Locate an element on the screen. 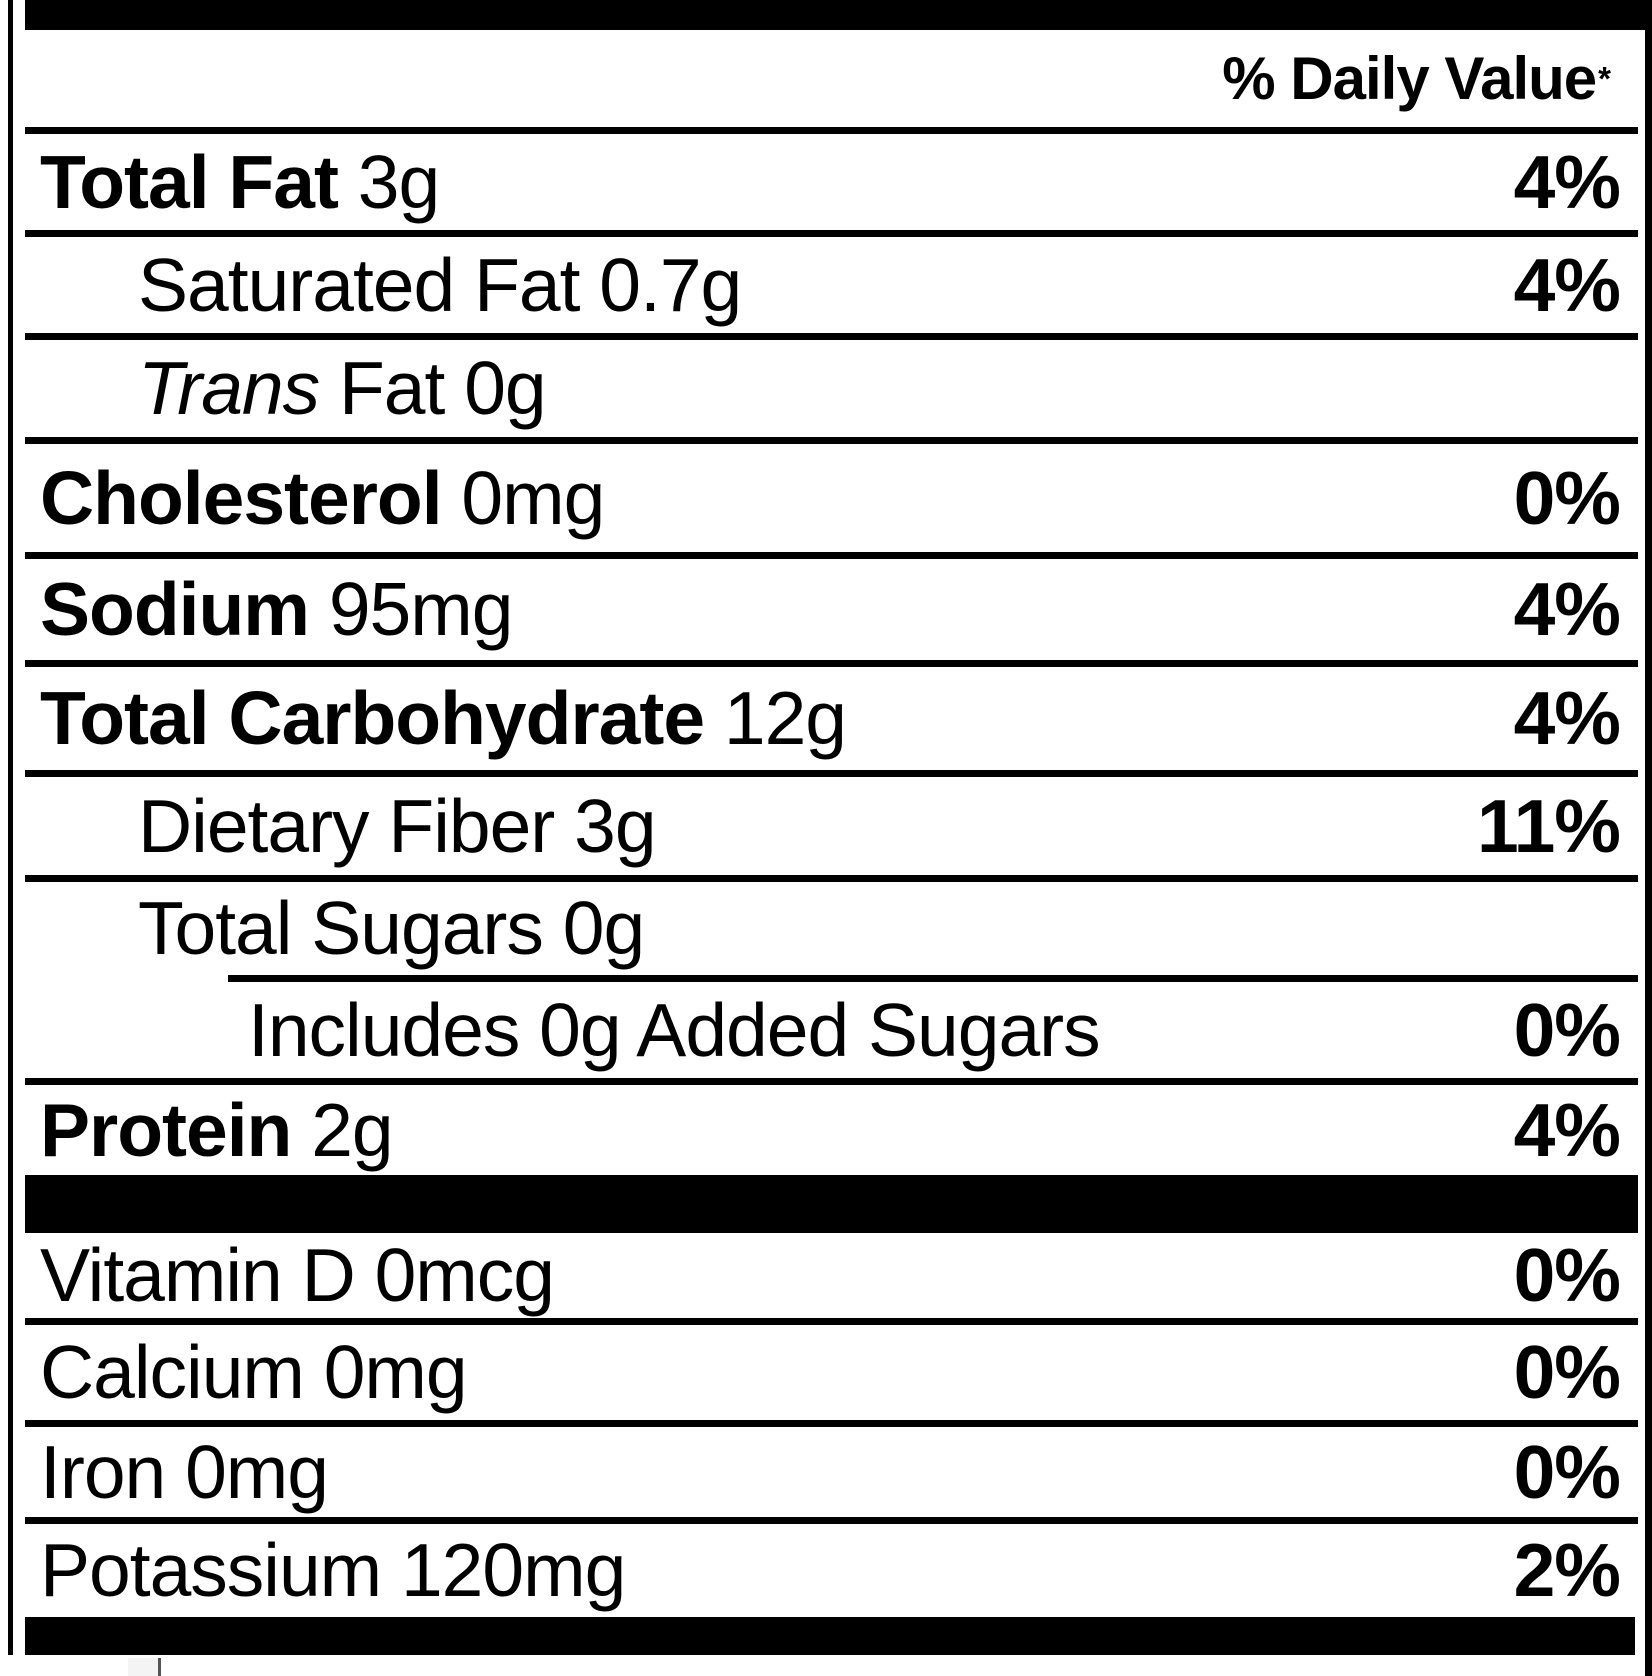  nutrient-row-saturated-fat: Saturated Fat 0.7g 4% is located at coordinates (831, 285).